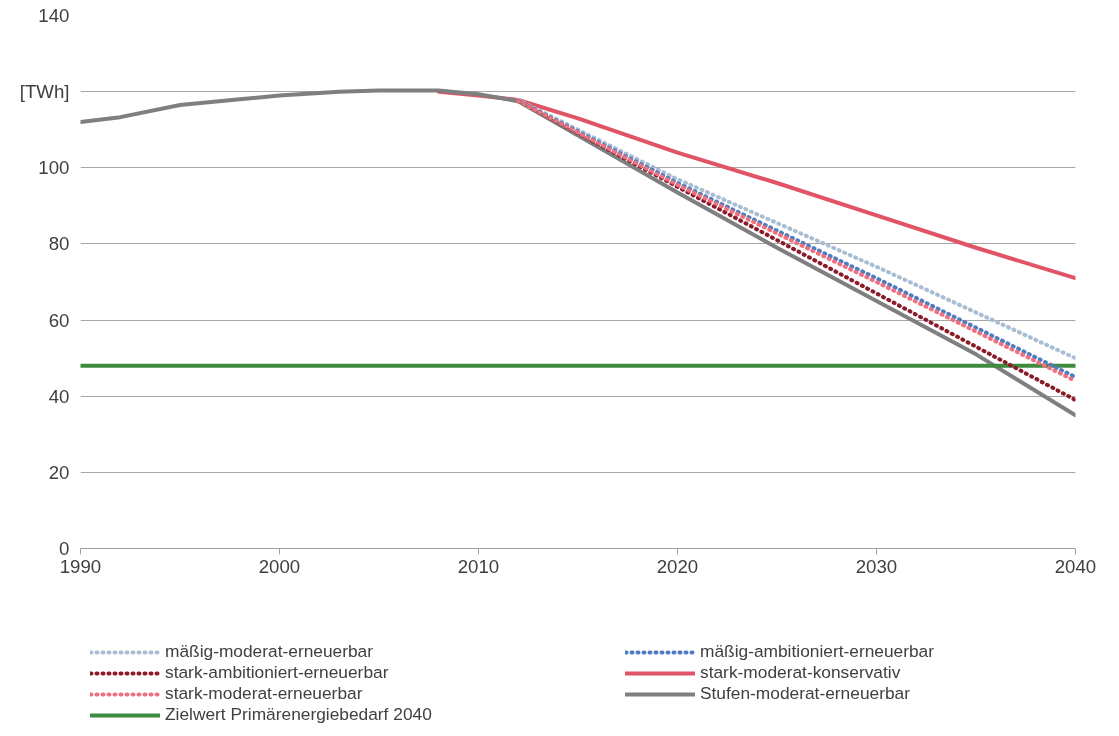 This screenshot has width=1119, height=736. What do you see at coordinates (805, 693) in the screenshot?
I see `legend-label: Stufen-moderat-erneuerbar` at bounding box center [805, 693].